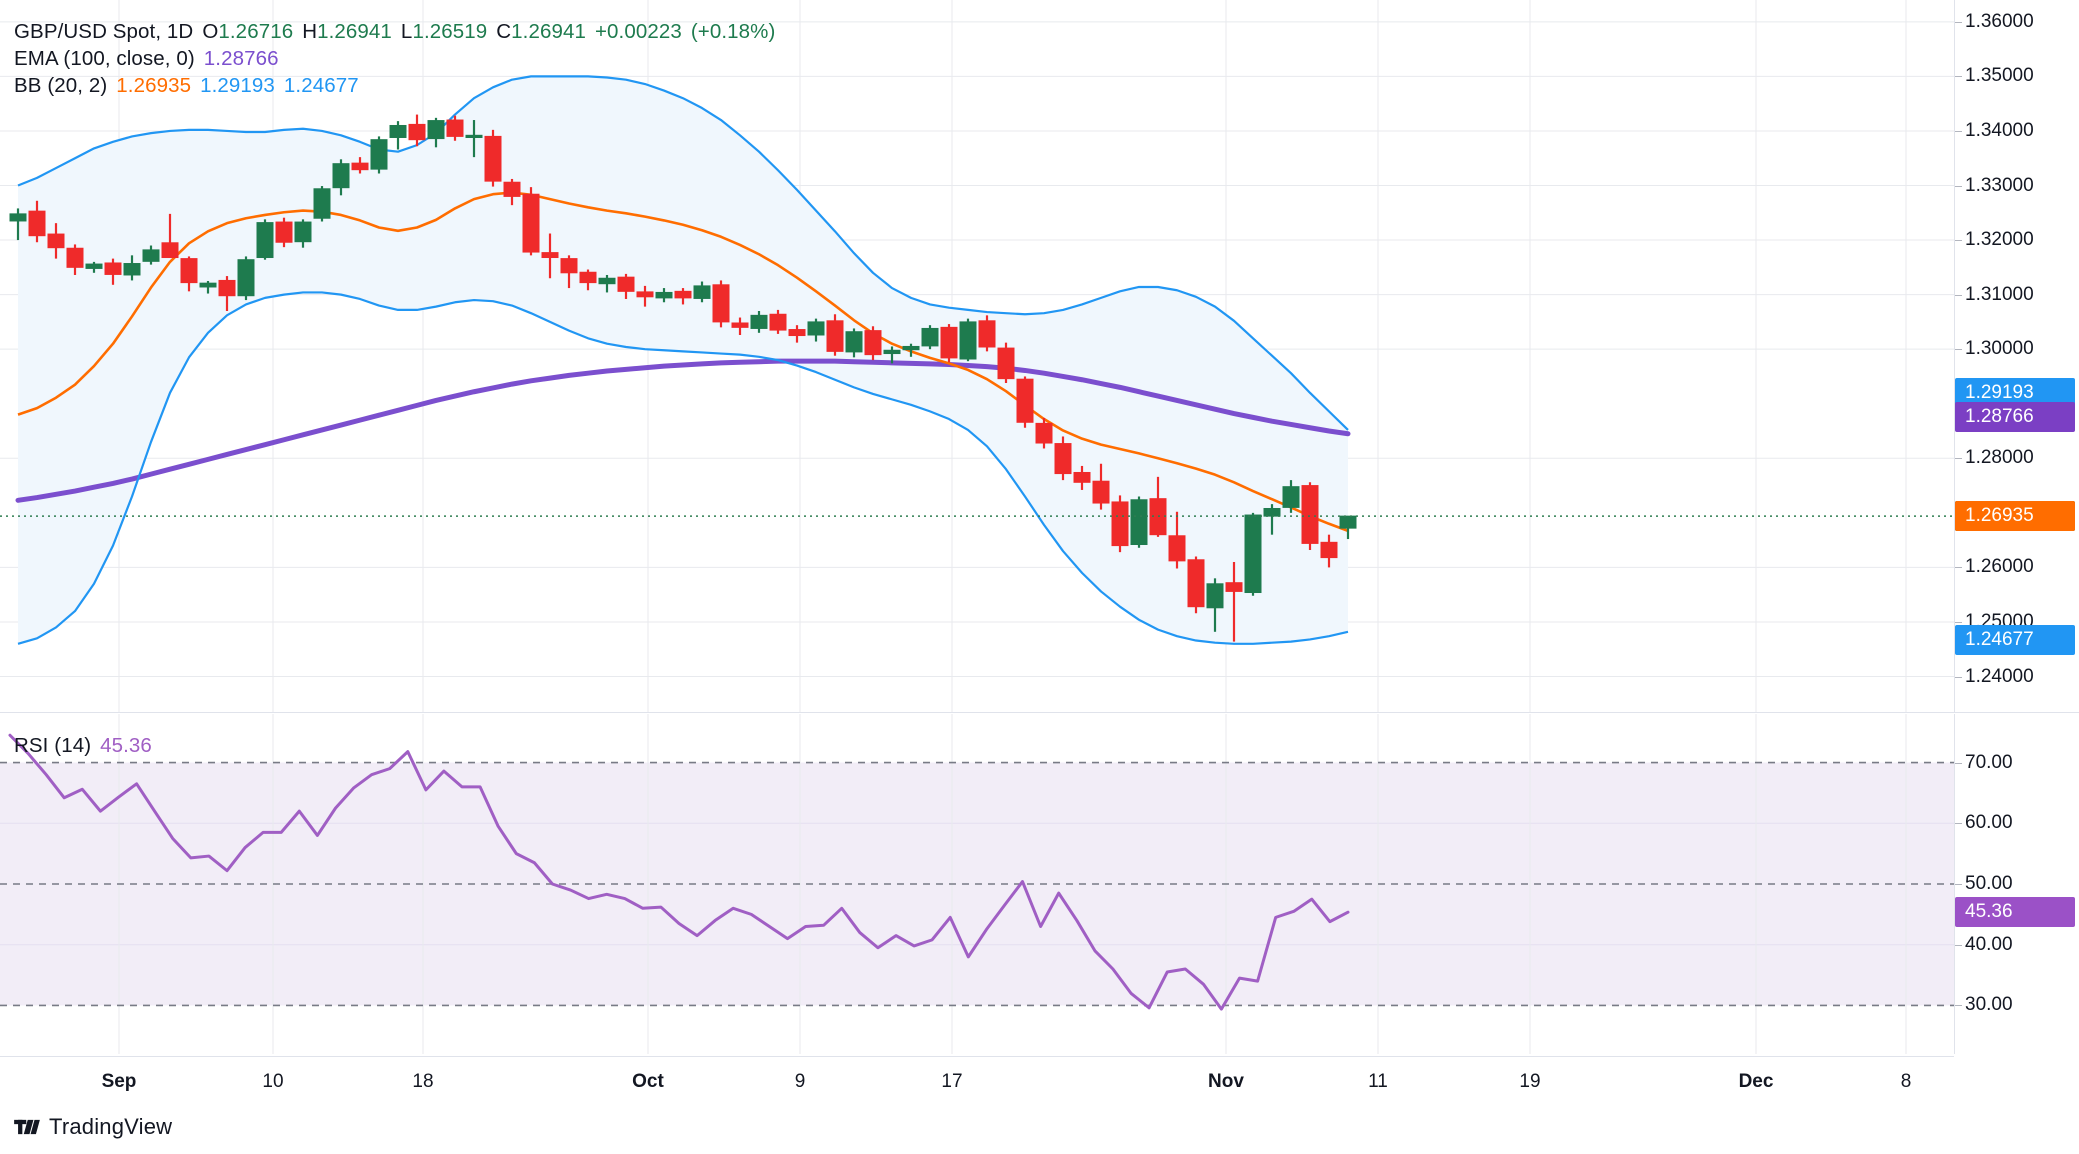 This screenshot has height=1154, width=2079. I want to click on pane-separator, so click(977, 712).